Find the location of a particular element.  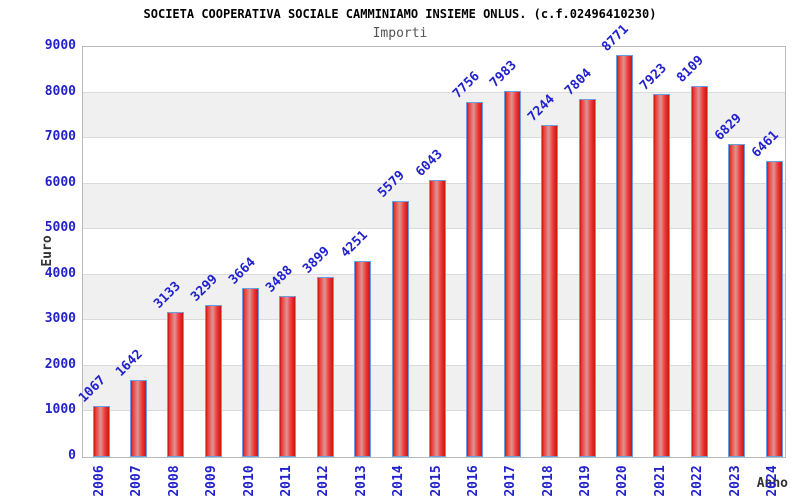

y-tick-label: 7000 is located at coordinates (60, 137).